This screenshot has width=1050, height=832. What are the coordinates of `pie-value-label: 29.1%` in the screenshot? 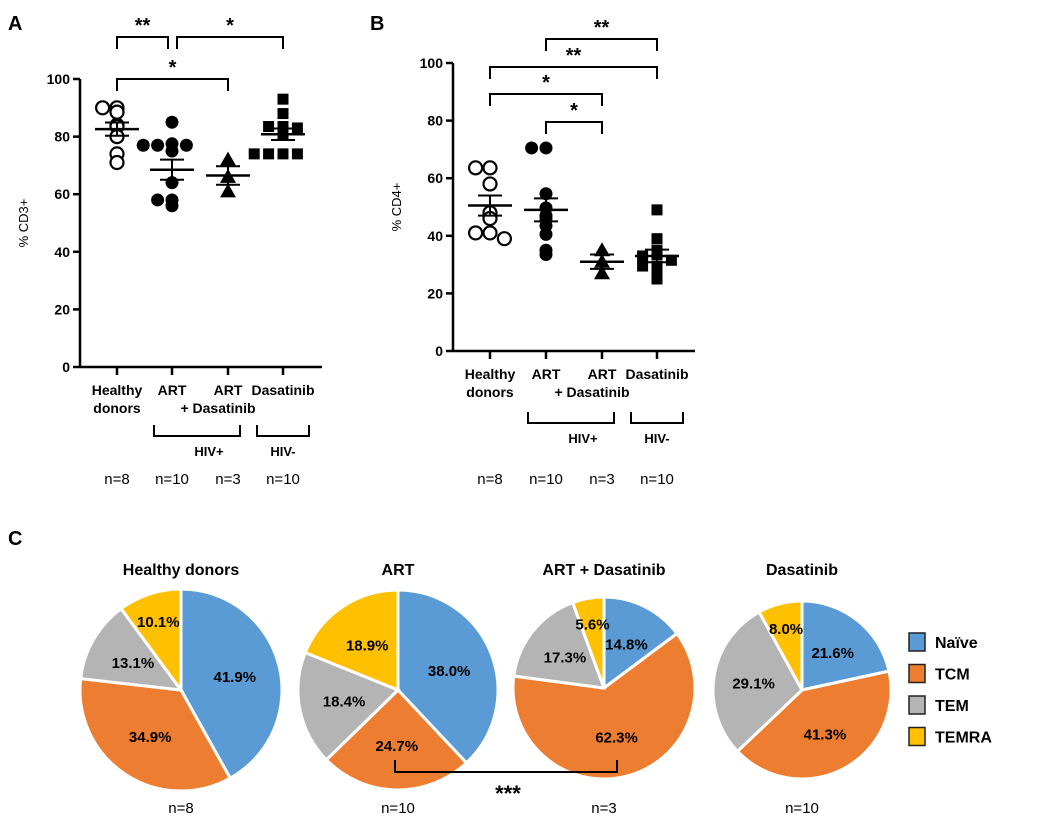 It's located at (753, 683).